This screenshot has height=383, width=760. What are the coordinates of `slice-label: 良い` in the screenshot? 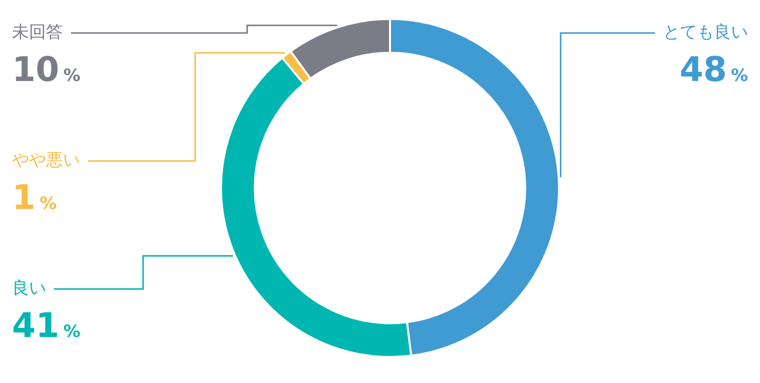 It's located at (29, 288).